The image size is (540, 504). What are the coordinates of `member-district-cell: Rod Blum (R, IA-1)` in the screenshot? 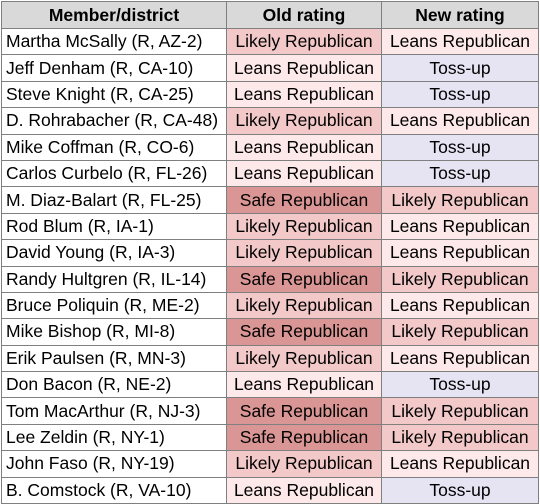 It's located at (114, 226).